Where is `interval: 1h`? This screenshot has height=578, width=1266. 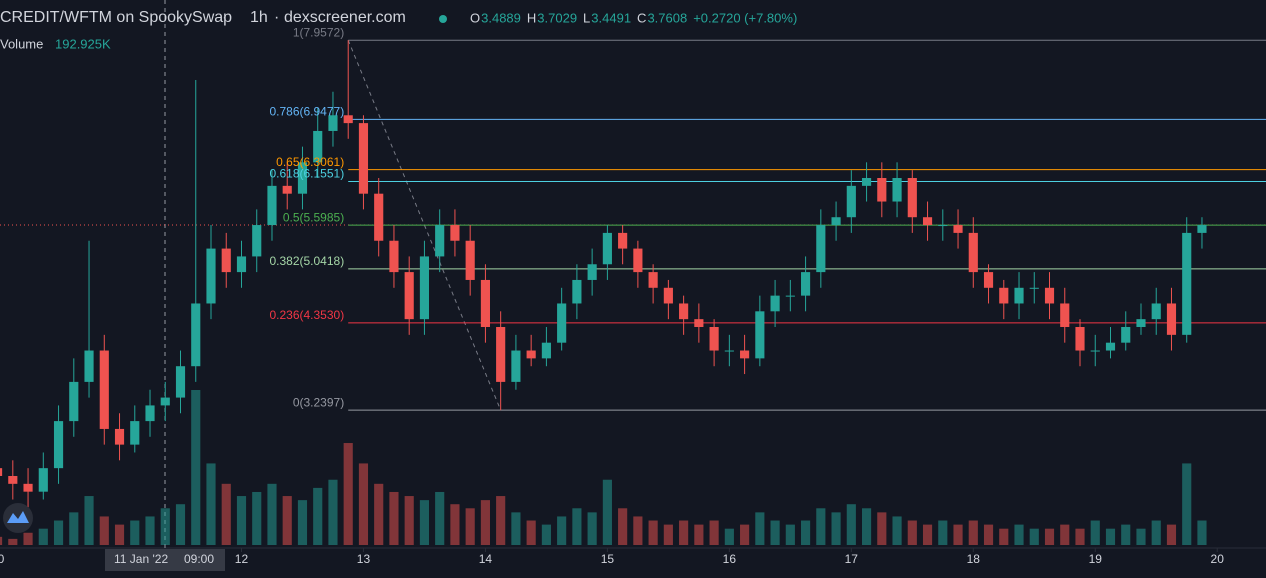 interval: 1h is located at coordinates (259, 17).